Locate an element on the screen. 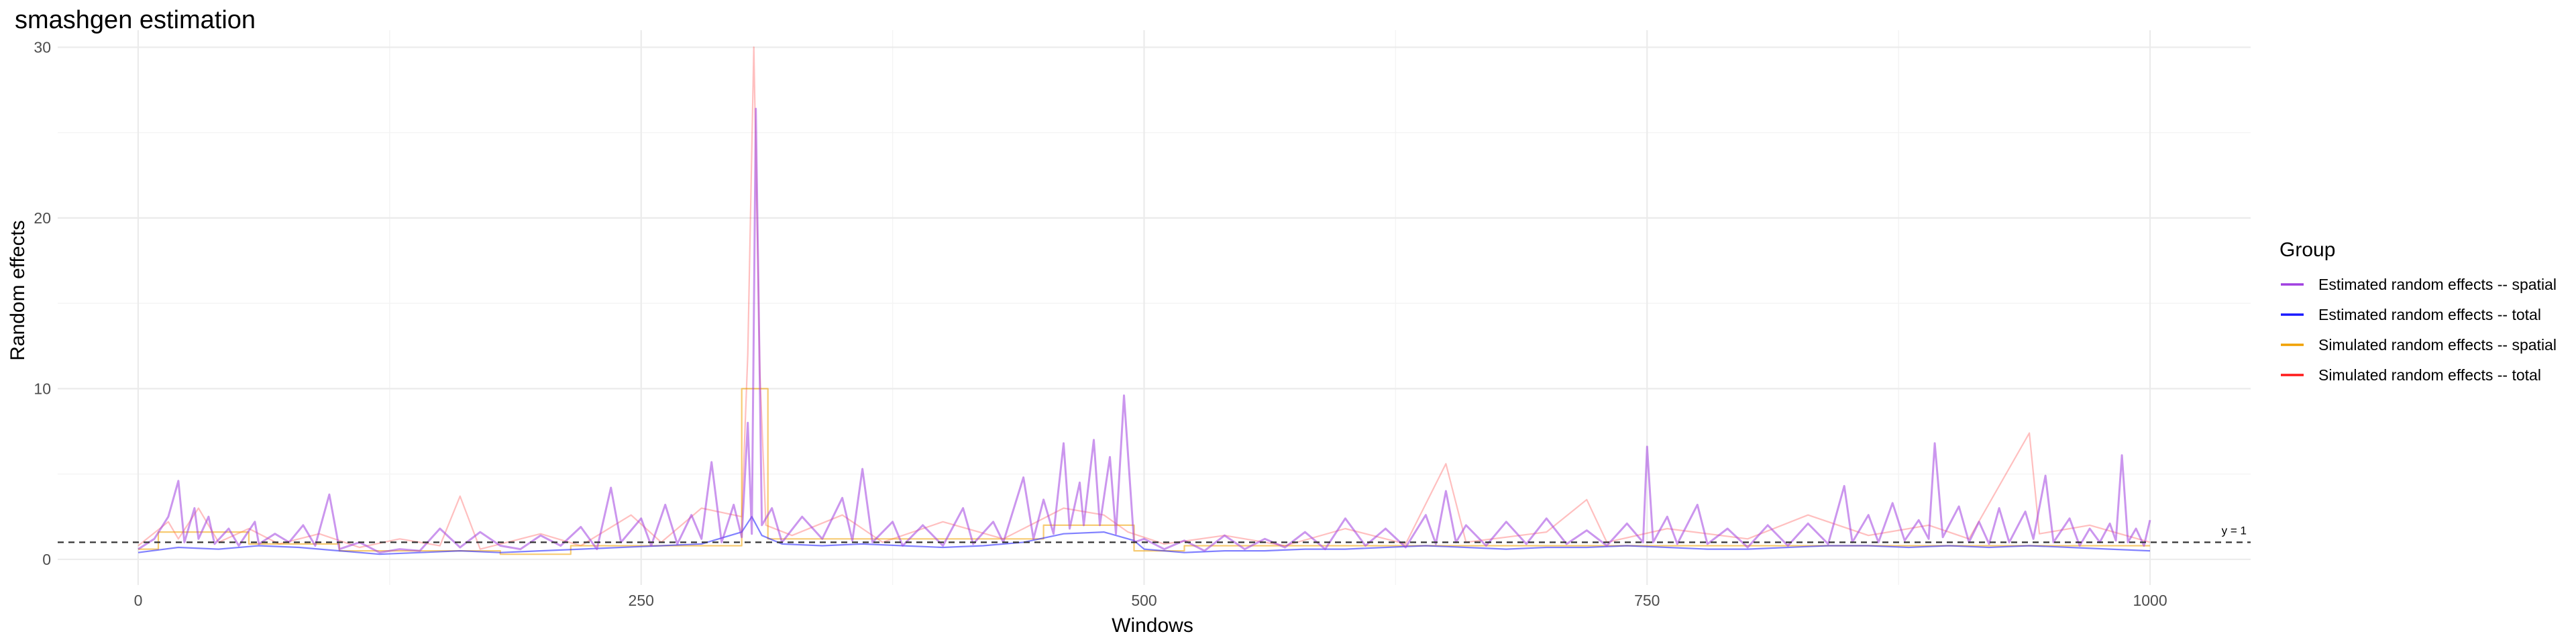 Image resolution: width=2576 pixels, height=644 pixels. x-tick-label: 250 is located at coordinates (641, 600).